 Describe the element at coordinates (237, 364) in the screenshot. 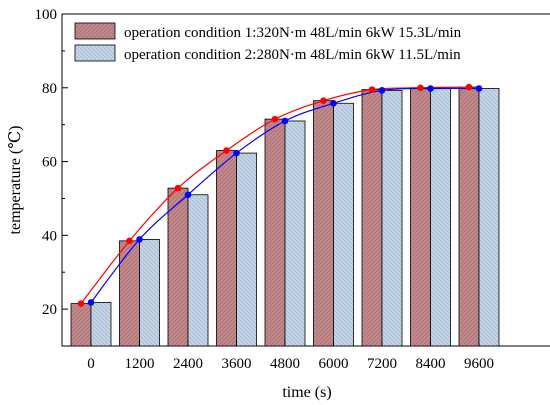

I see `x-tick-label: 3600` at that location.